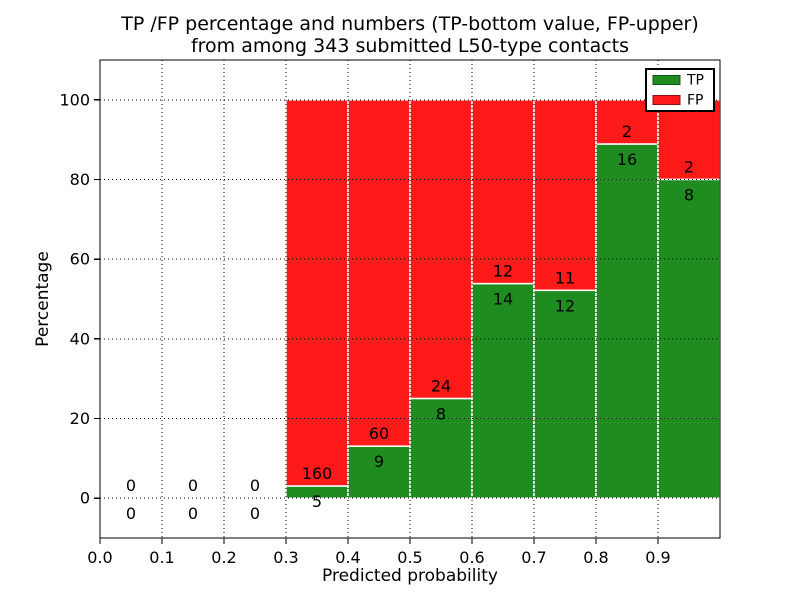  What do you see at coordinates (627, 159) in the screenshot?
I see `tp-count-label: 16` at bounding box center [627, 159].